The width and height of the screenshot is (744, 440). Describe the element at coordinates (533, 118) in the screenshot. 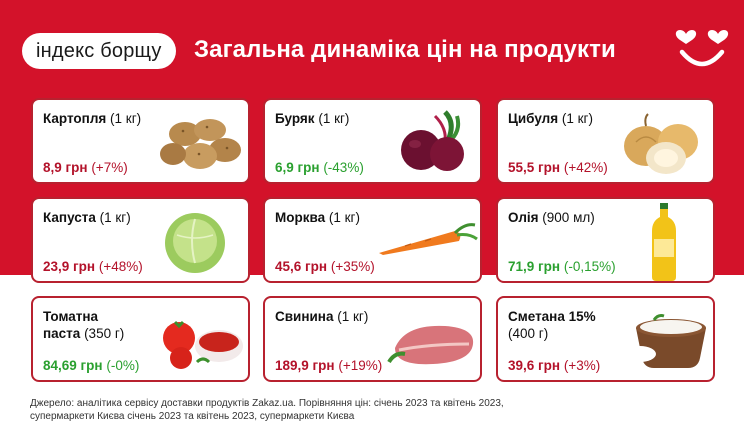

I see `product-name: Цибуля` at that location.